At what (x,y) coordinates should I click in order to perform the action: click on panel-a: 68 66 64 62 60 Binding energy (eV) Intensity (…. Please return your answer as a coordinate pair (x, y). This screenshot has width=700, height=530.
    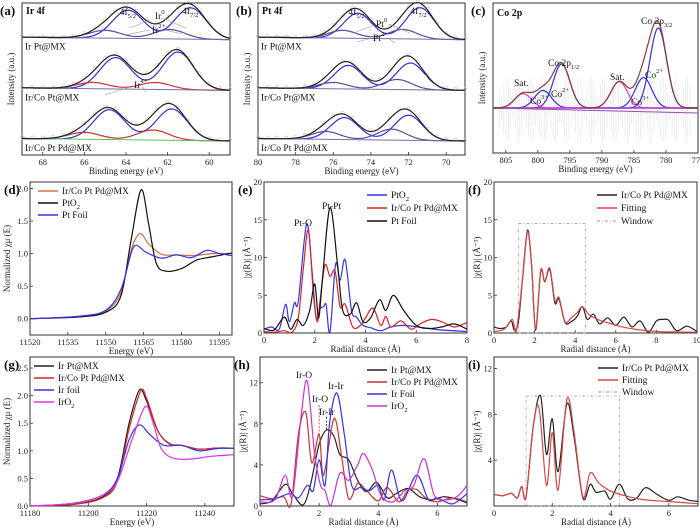
    Looking at the image, I should click on (116, 88).